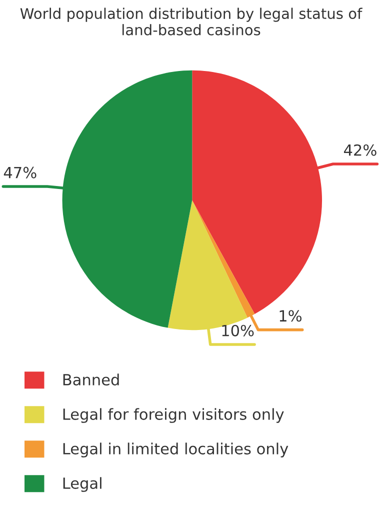  I want to click on legend-label: Banned, so click(91, 380).